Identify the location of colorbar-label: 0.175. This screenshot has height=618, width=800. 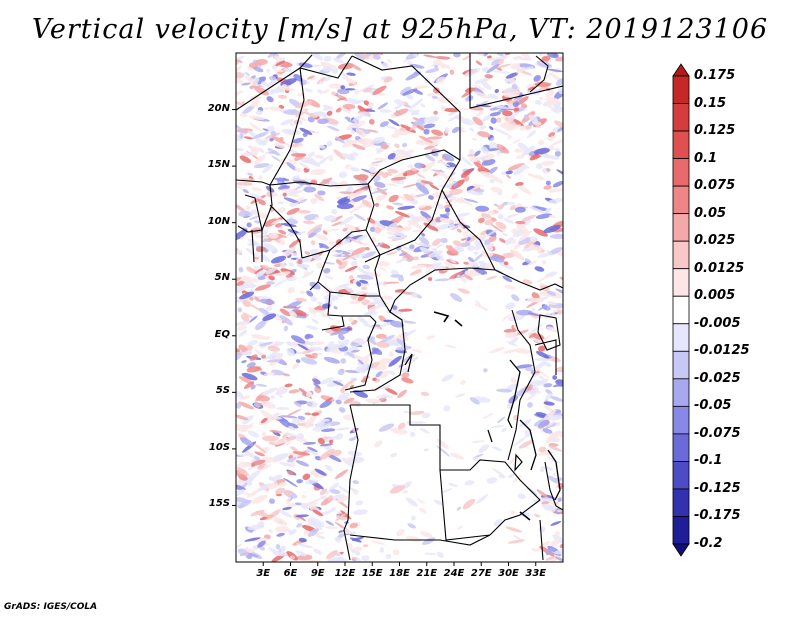
(715, 75).